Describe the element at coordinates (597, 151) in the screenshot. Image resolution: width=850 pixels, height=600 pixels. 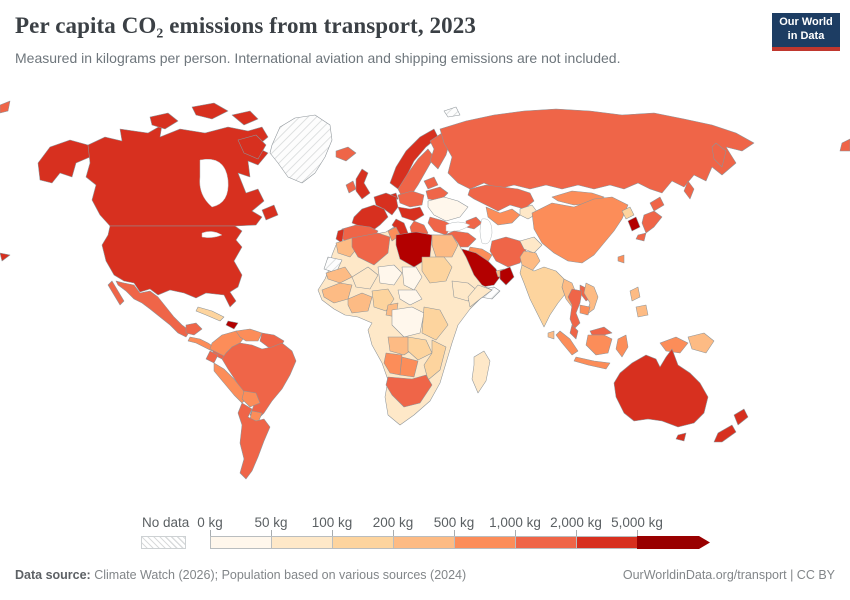
I see `region-russia` at that location.